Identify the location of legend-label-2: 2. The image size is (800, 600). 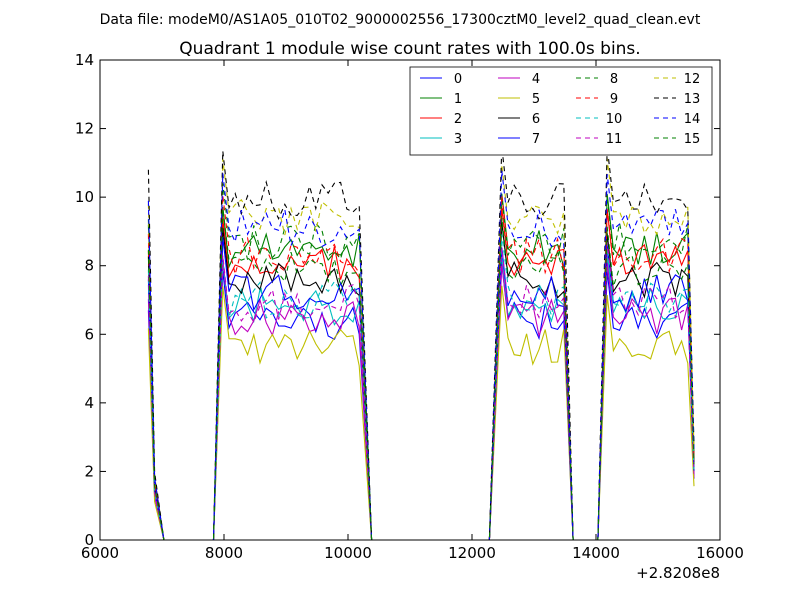
(458, 119).